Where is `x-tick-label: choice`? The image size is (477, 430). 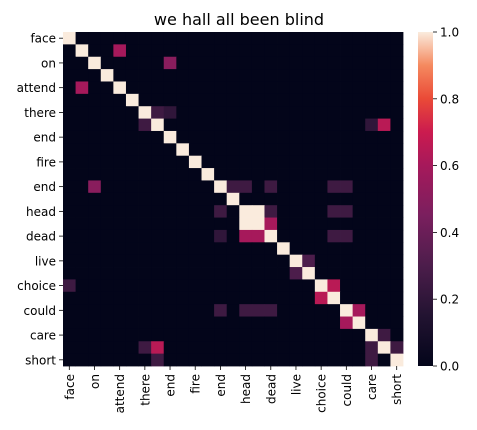
x-tick-label: choice is located at coordinates (322, 393).